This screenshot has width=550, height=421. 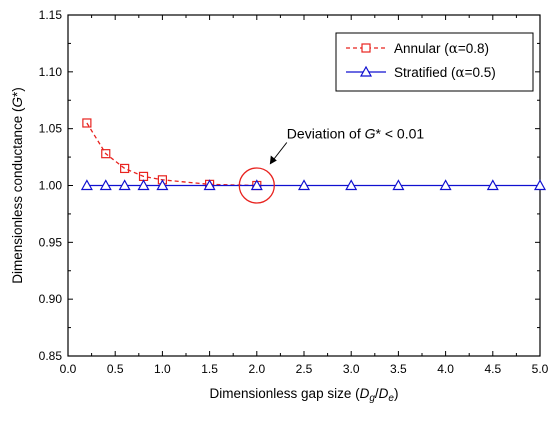 What do you see at coordinates (51, 299) in the screenshot?
I see `y-tick-label: 0.90` at bounding box center [51, 299].